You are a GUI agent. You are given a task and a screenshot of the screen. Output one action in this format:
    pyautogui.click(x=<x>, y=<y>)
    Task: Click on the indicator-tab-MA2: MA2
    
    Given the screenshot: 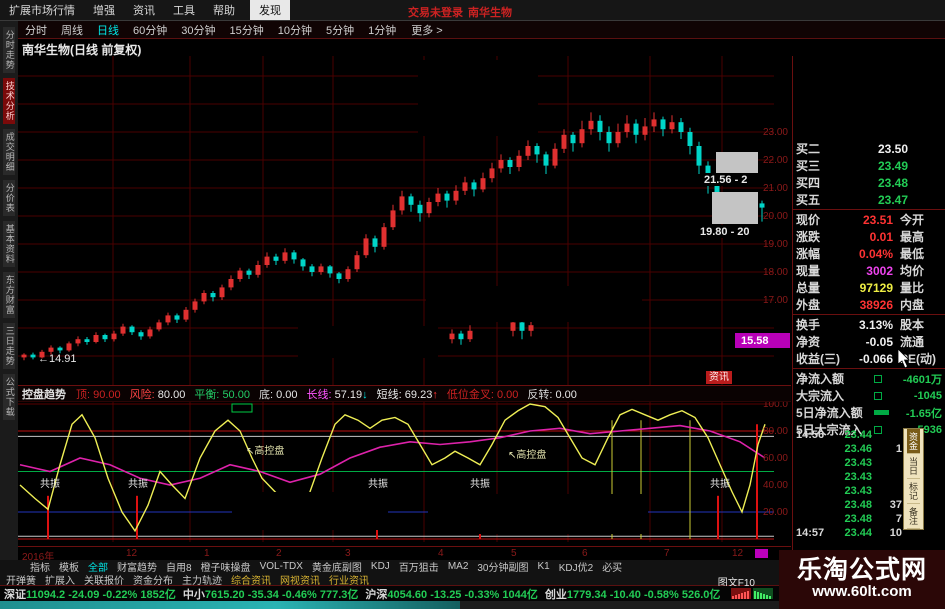 What is the action you would take?
    pyautogui.click(x=458, y=566)
    